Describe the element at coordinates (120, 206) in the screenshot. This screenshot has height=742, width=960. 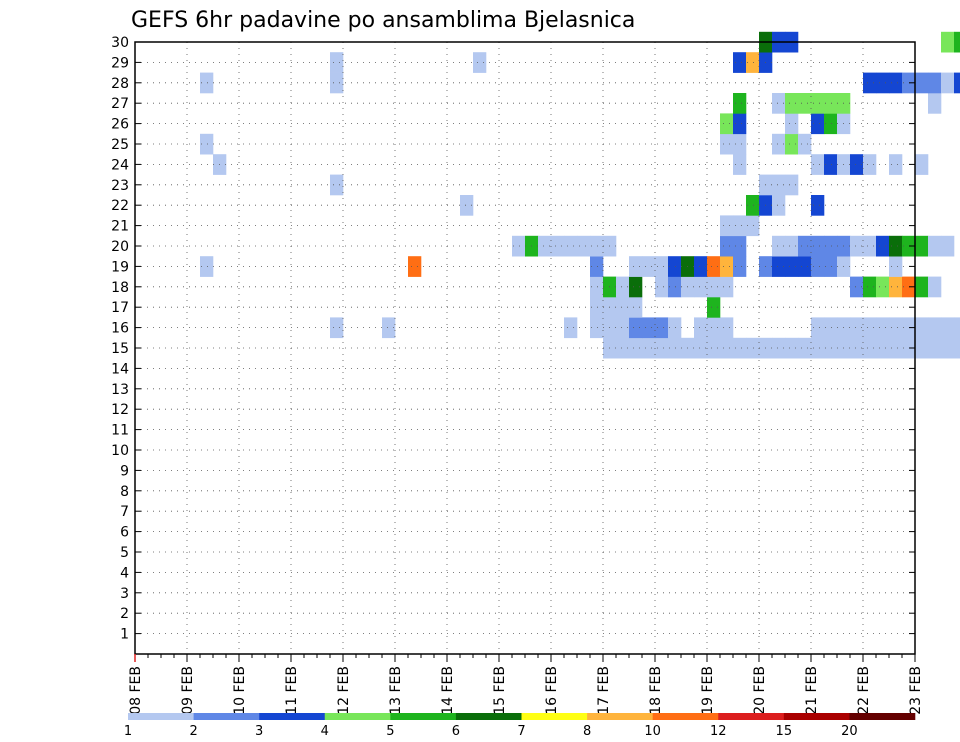
I see `y-tick-label: 22` at that location.